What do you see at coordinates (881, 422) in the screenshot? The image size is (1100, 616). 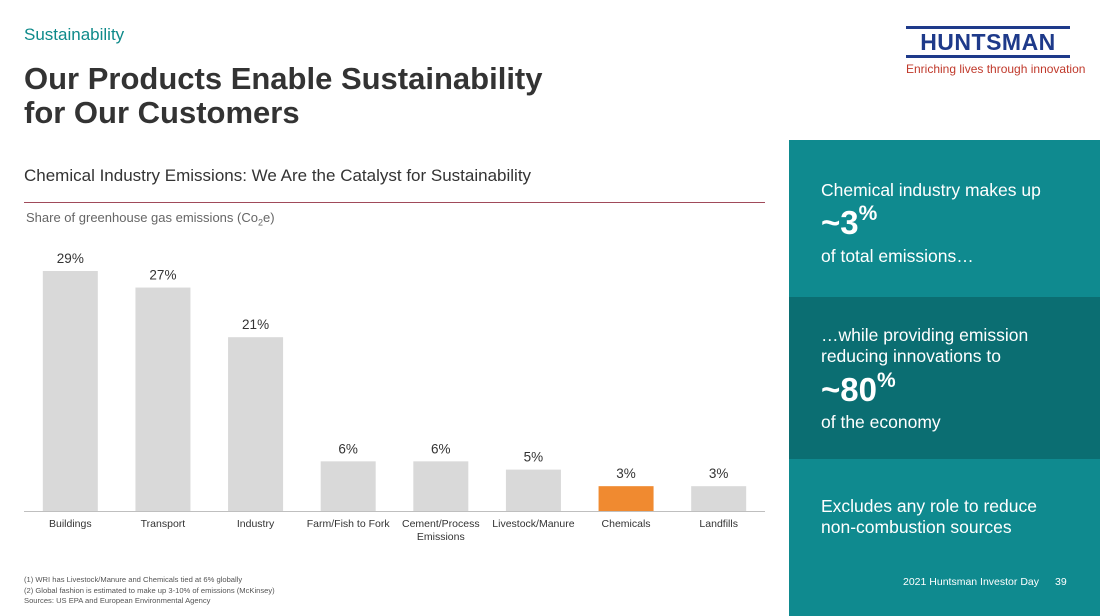 I see `panel-2-tail: of the economy` at bounding box center [881, 422].